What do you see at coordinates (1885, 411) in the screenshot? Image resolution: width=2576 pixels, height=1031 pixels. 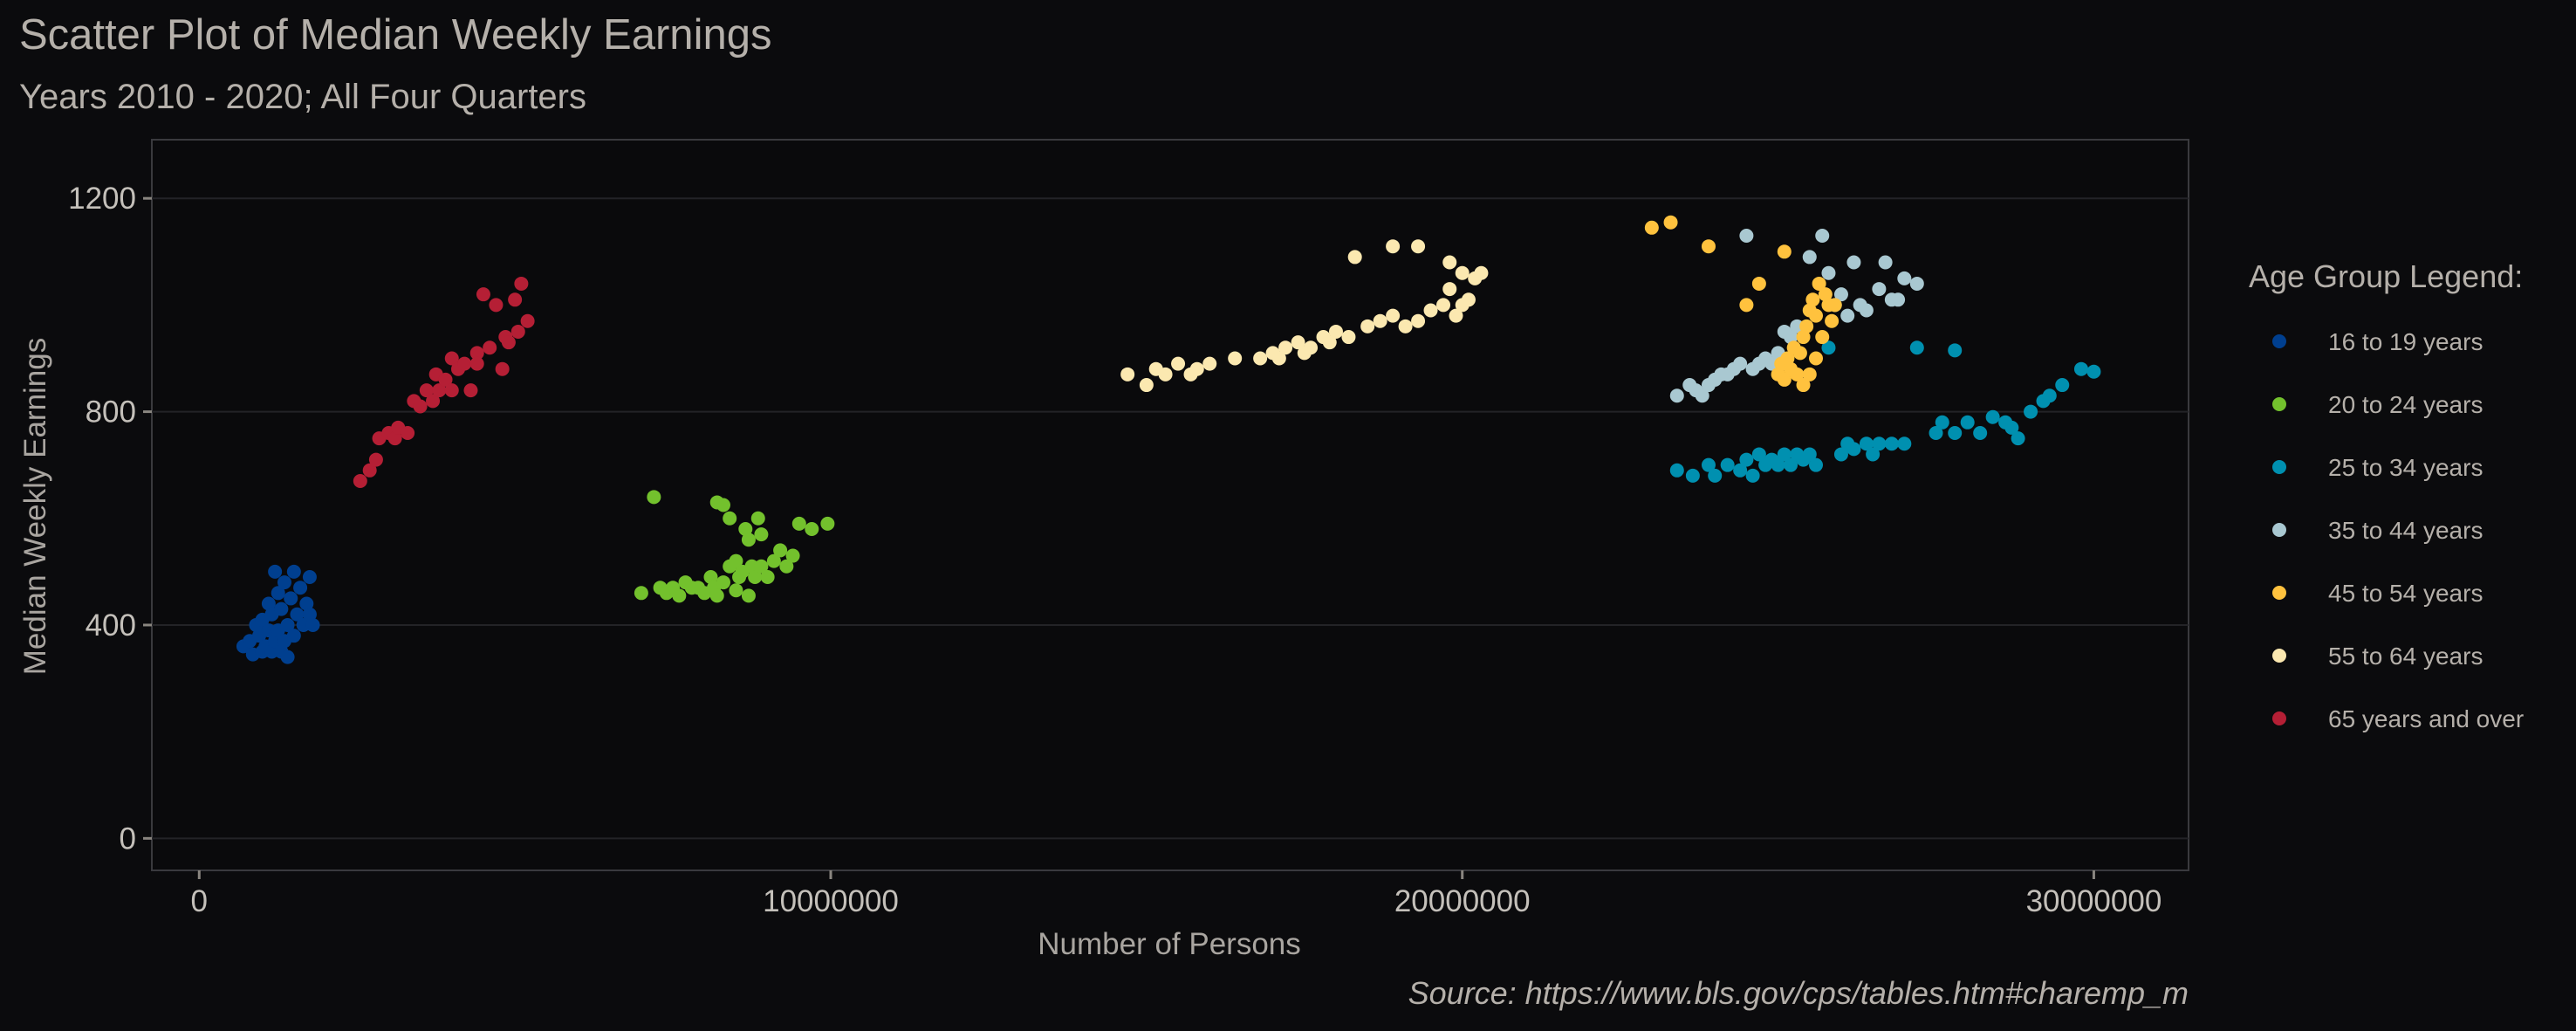 I see `series-25-to-34-years` at bounding box center [1885, 411].